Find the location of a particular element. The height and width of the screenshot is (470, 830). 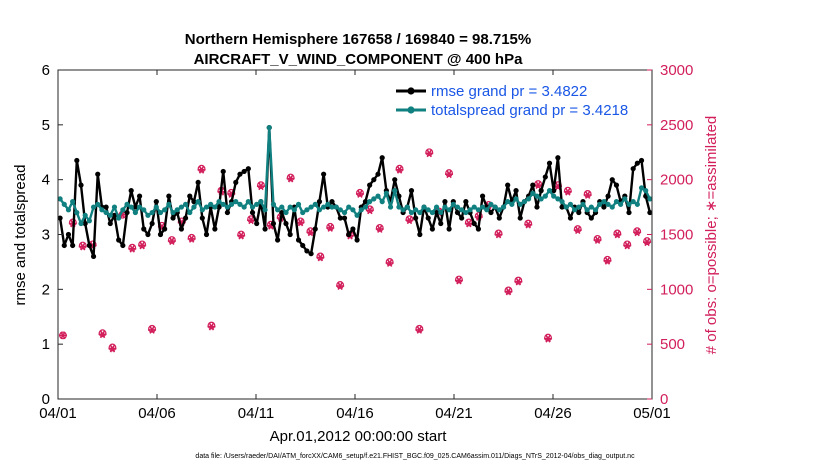

legend-rmse-label: rmse grand pr = 3.4822 is located at coordinates (509, 91).